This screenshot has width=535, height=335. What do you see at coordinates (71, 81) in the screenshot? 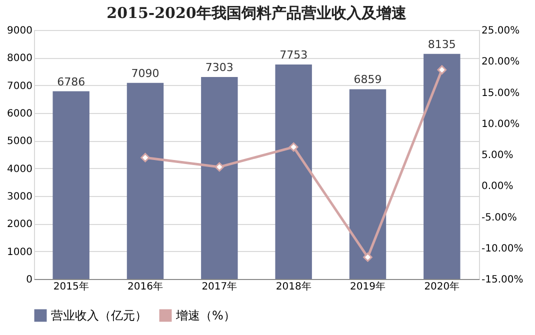
I see `data-label: 6786` at bounding box center [71, 81].